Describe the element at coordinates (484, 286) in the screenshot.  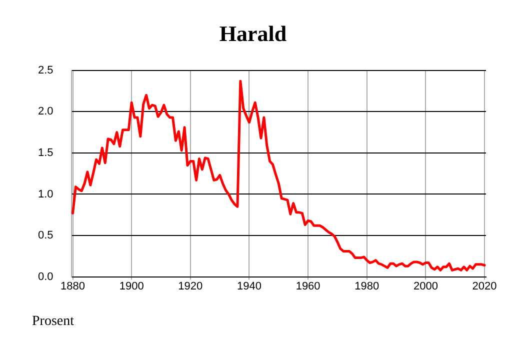
I see `x-tick-label: 2020` at that location.